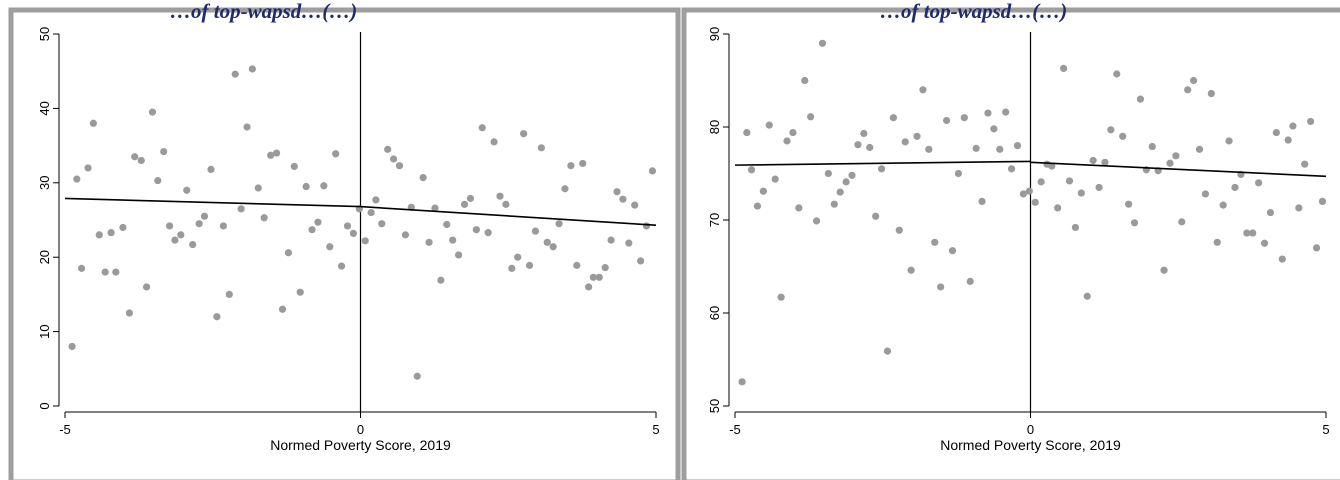 This screenshot has width=1340, height=480. I want to click on y-tick-label: 80, so click(714, 127).